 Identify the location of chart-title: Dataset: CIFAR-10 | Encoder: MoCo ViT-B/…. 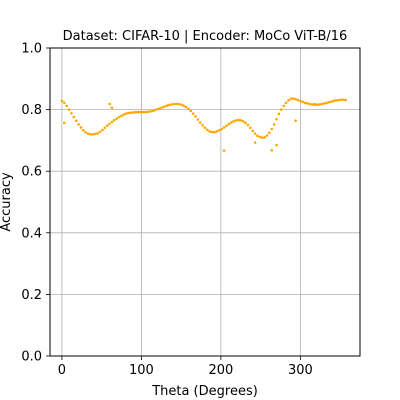
(205, 36).